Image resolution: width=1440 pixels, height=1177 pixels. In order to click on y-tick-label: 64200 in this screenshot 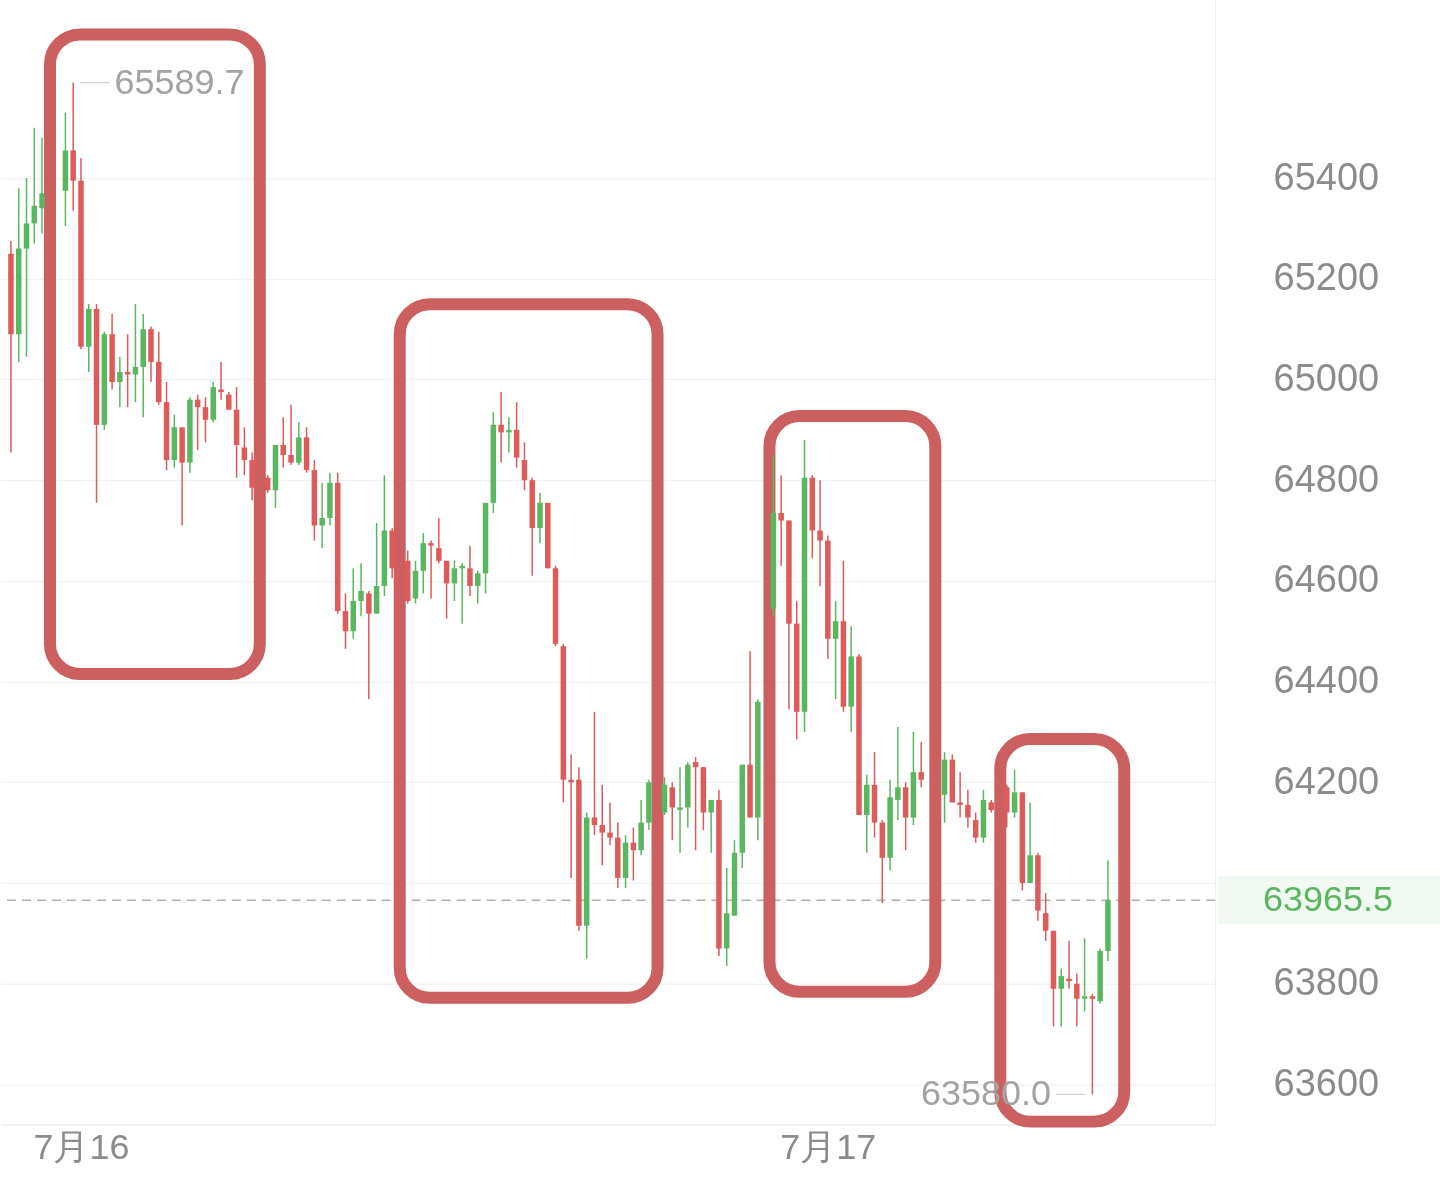, I will do `click(1326, 780)`.